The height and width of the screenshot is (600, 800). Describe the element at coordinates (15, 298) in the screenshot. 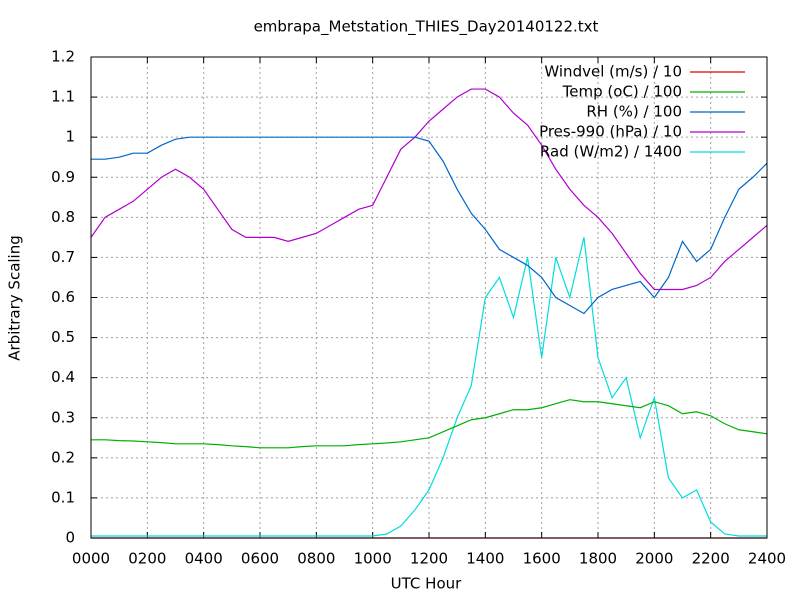

I see `y-axis-label: Arbitrary Scaling` at that location.